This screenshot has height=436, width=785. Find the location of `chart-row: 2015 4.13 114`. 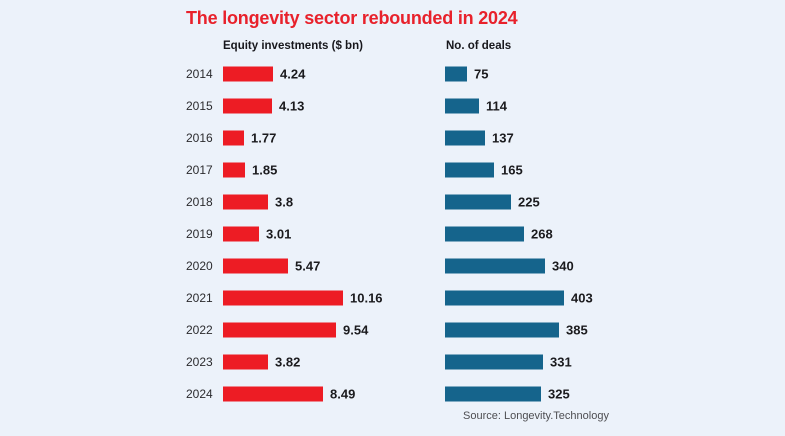

chart-row: 2015 4.13 114 is located at coordinates (466, 106).